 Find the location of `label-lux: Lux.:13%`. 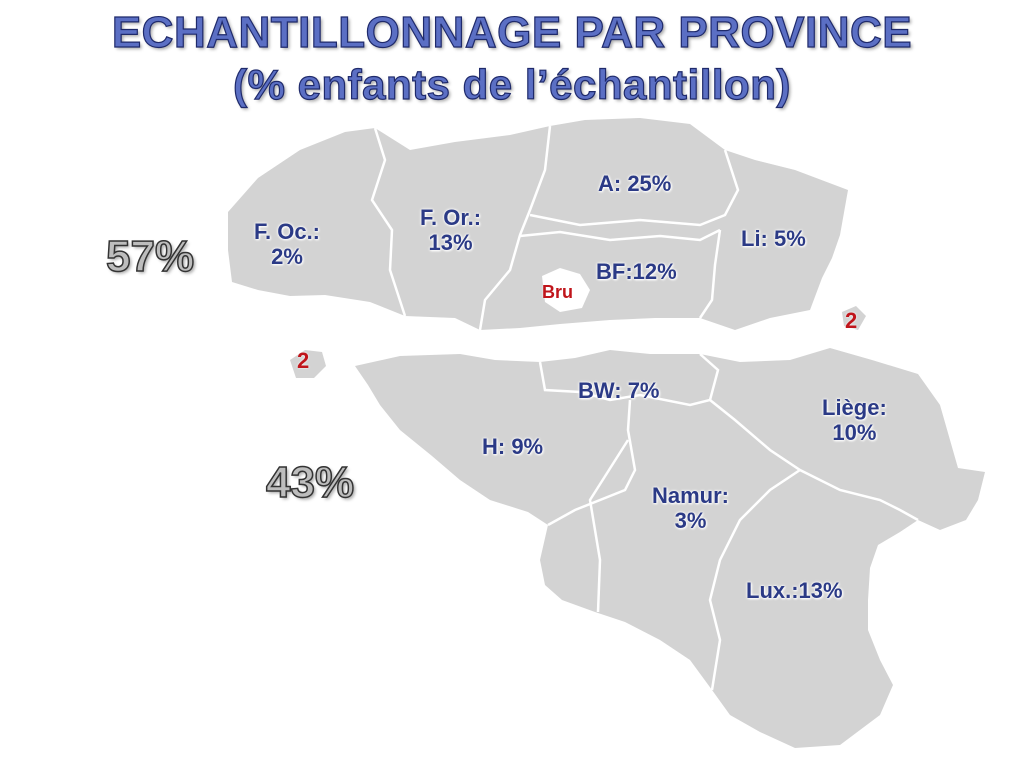

label-lux: Lux.:13% is located at coordinates (794, 590).